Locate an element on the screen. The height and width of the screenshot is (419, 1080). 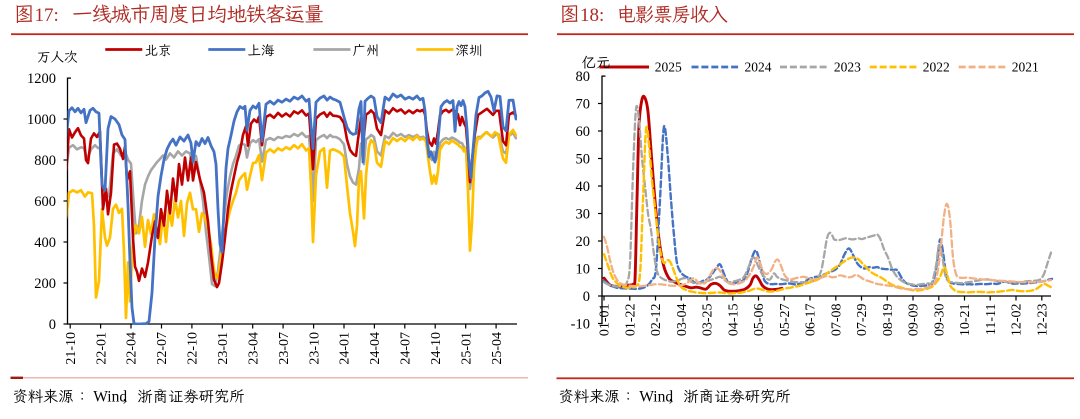
svg-text: 24-01 is located at coordinates (345, 348).